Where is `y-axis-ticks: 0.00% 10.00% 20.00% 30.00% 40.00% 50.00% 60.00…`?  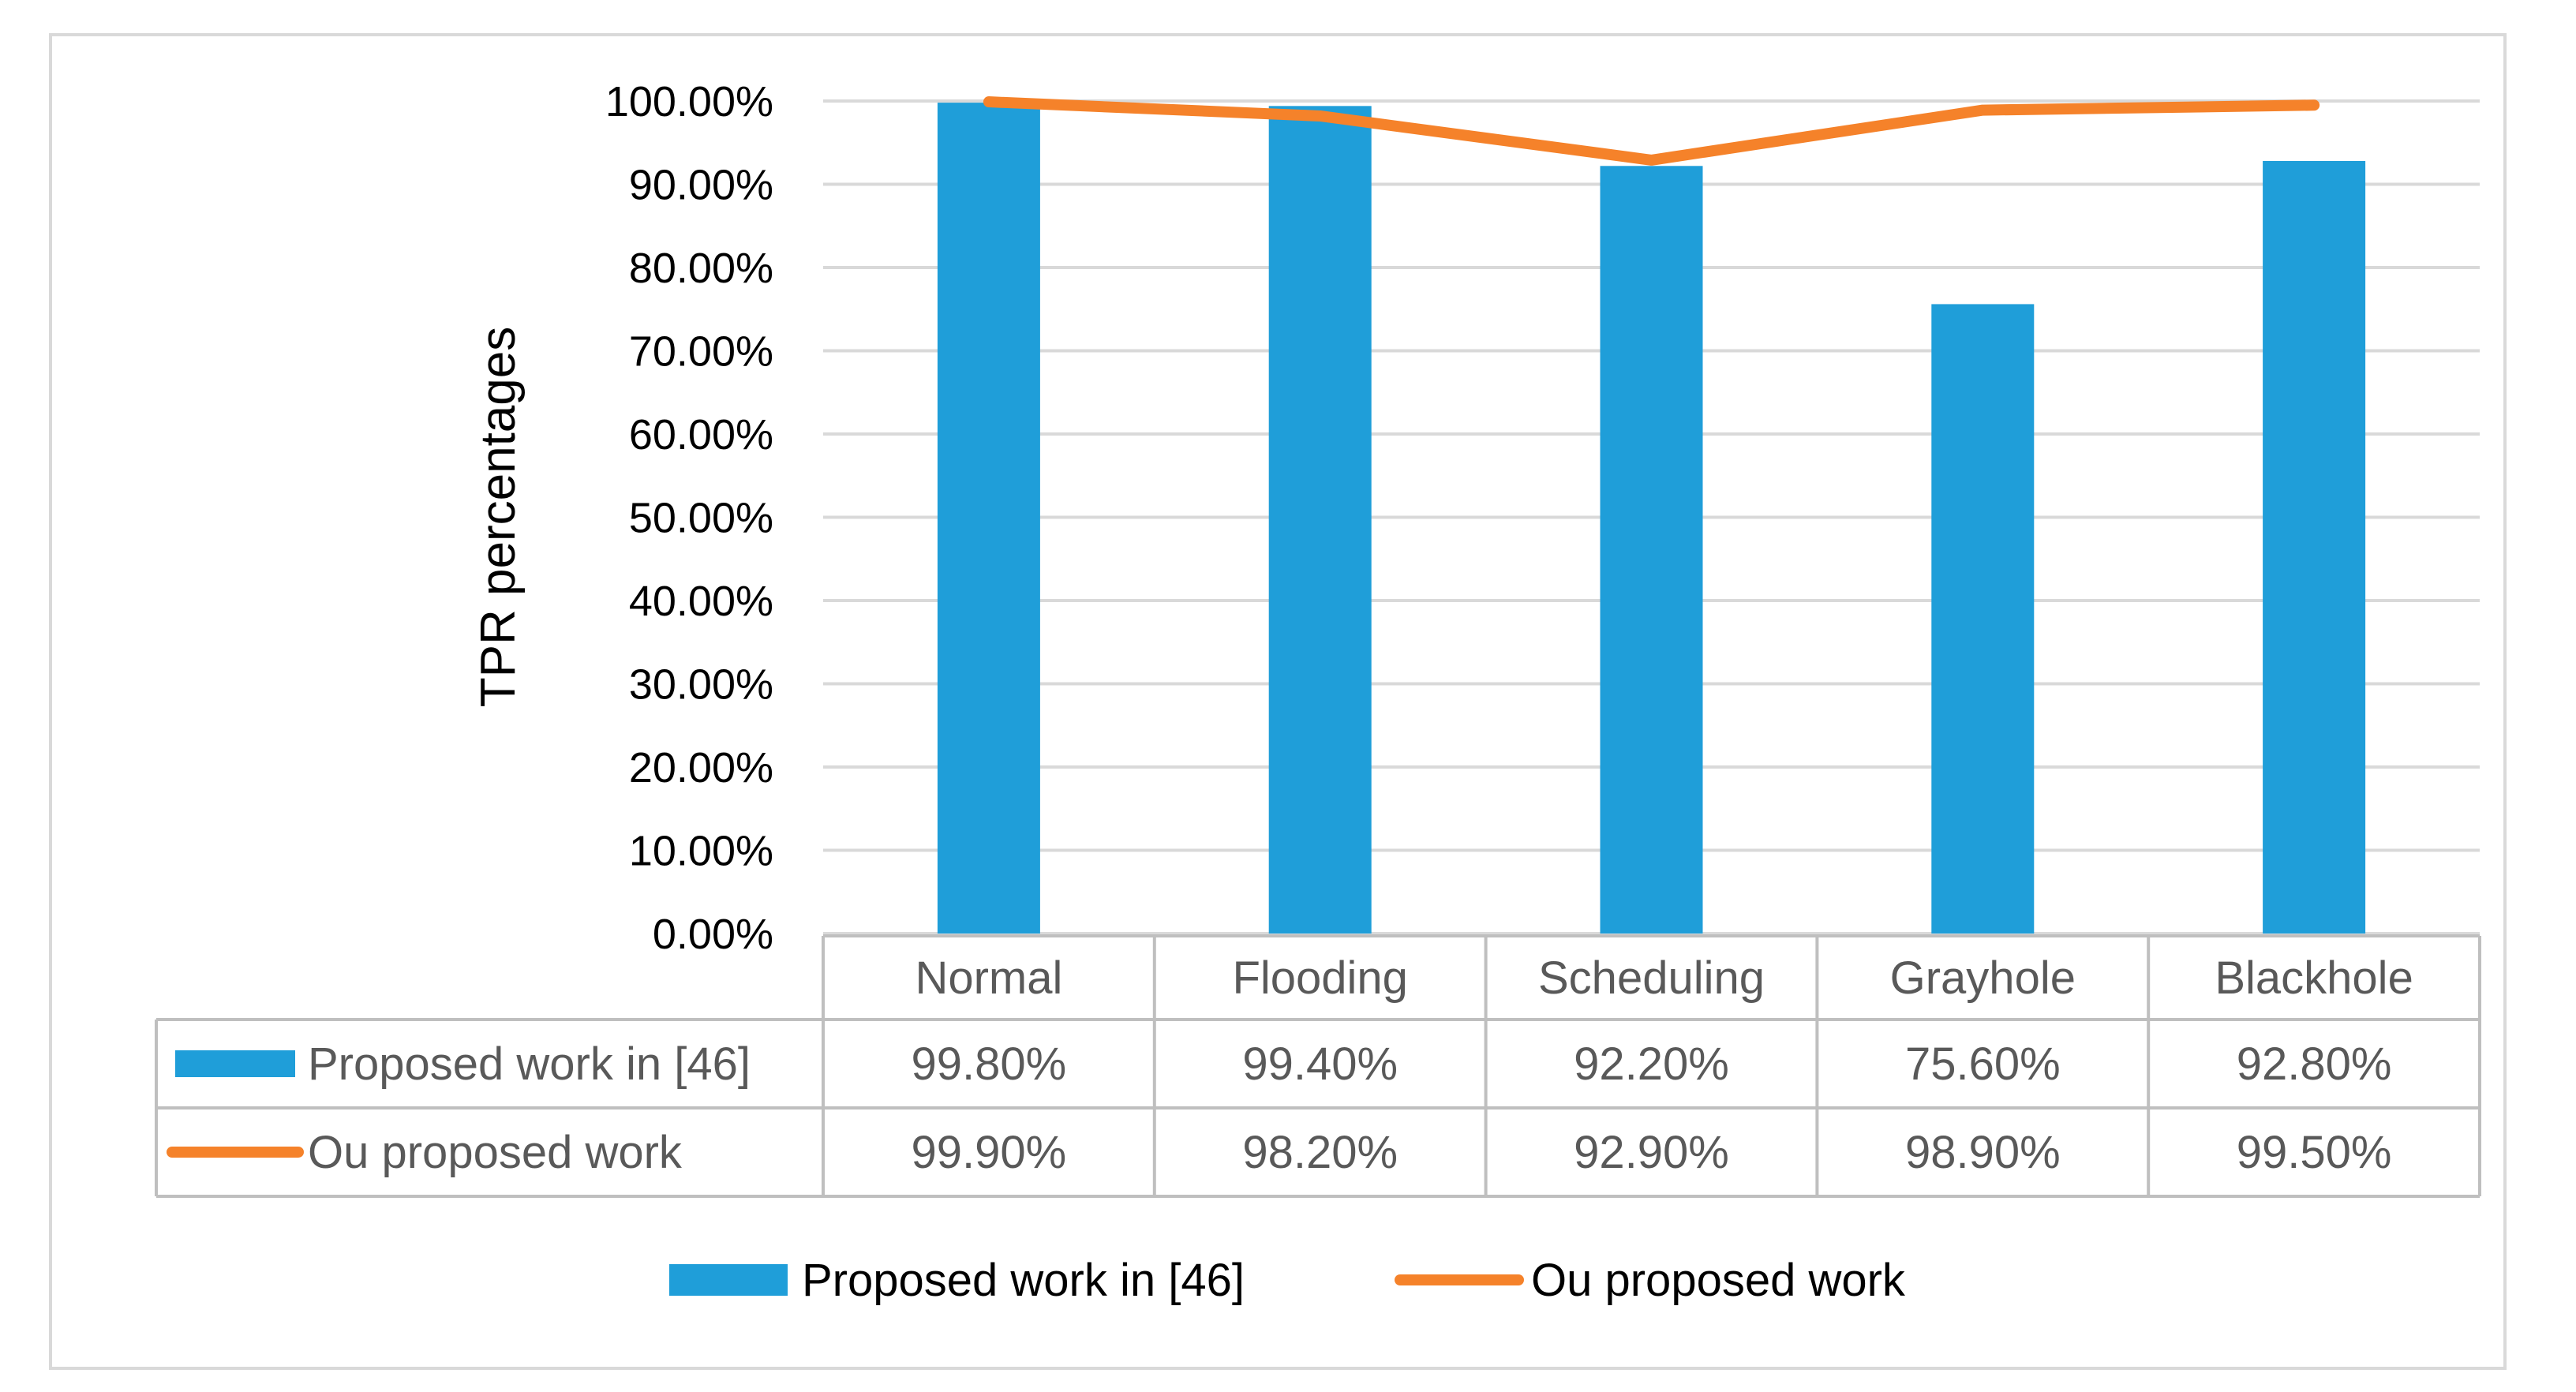
y-axis-ticks: 0.00% 10.00% 20.00% 30.00% 40.00% 50.00% 60.00… is located at coordinates (689, 518).